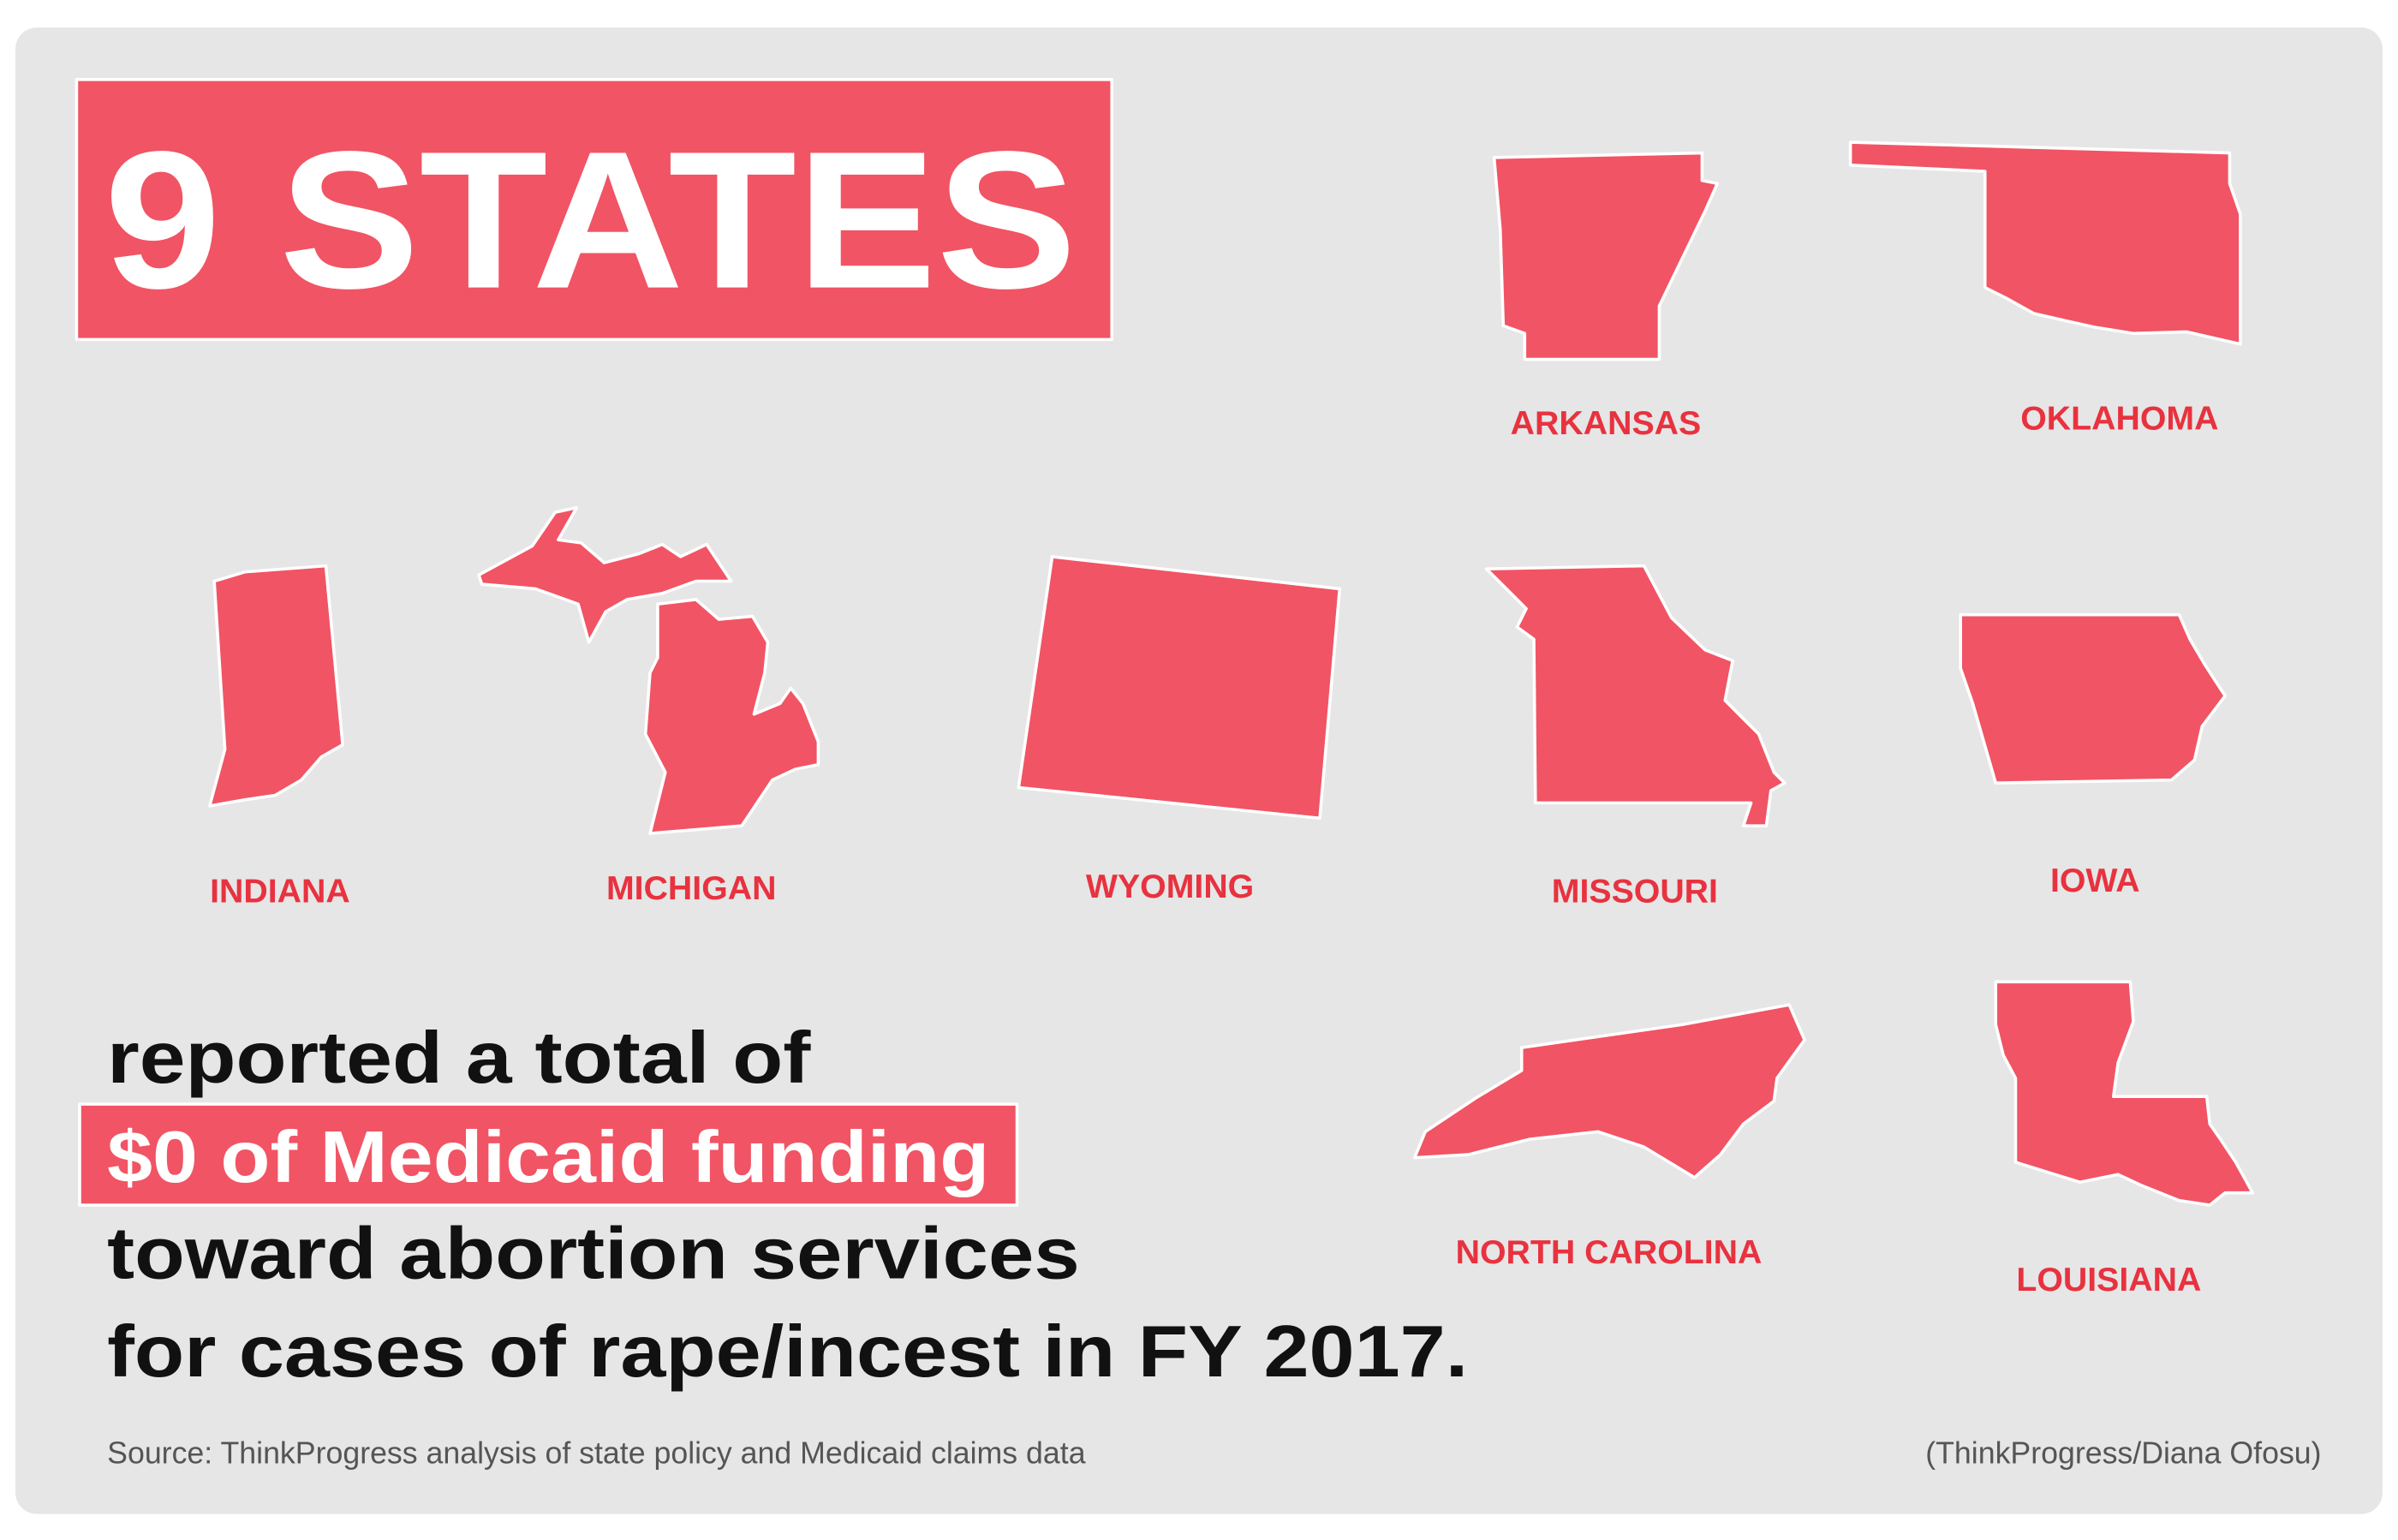 Image resolution: width=2398 pixels, height=1540 pixels. I want to click on indiana-shape, so click(275, 686).